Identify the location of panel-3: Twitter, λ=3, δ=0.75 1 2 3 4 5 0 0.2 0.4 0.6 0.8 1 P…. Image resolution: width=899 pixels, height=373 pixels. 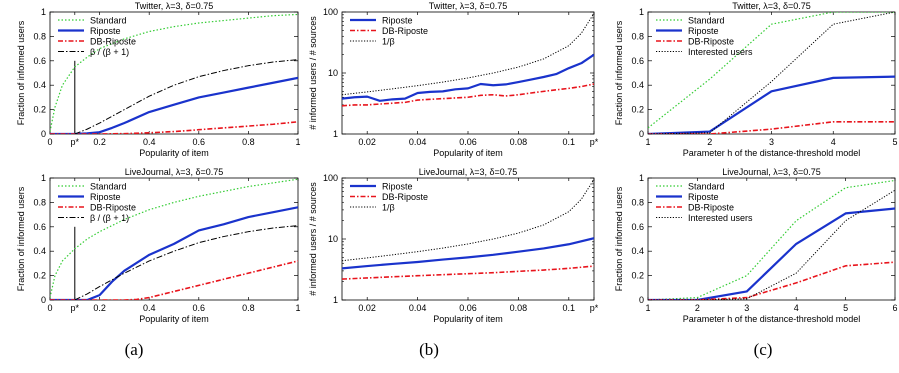
(756, 79).